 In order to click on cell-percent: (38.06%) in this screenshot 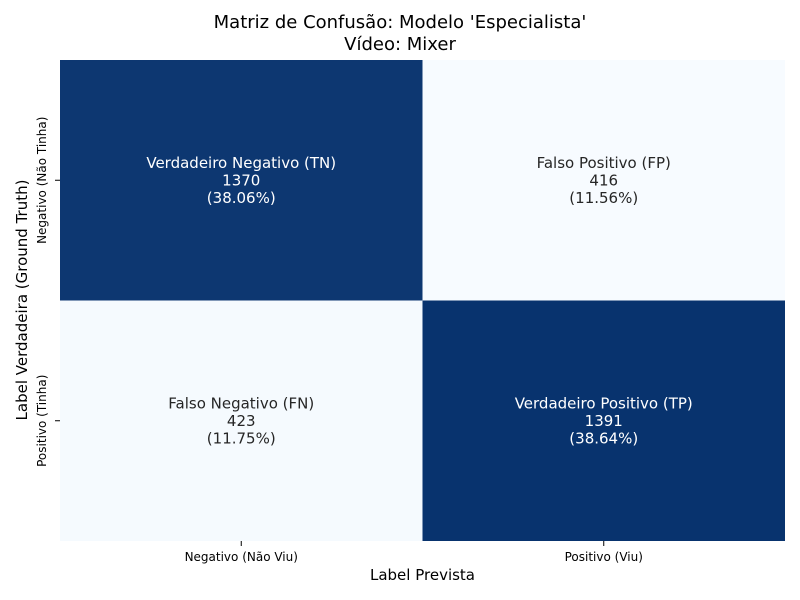, I will do `click(241, 198)`.